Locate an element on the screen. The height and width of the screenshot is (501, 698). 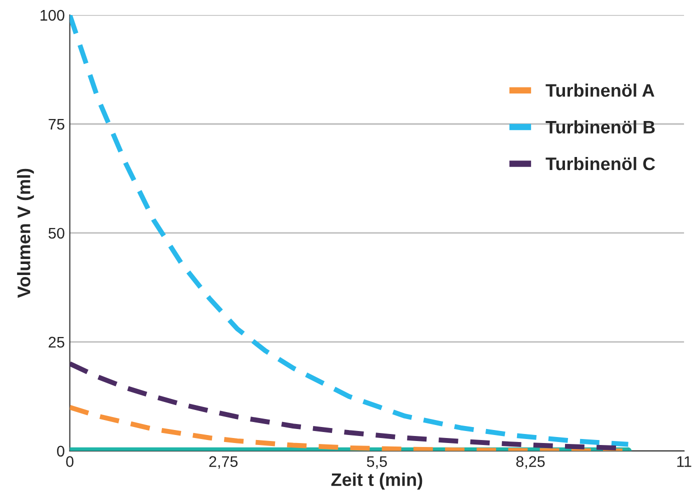
y-tick-label: 50 is located at coordinates (56, 233).